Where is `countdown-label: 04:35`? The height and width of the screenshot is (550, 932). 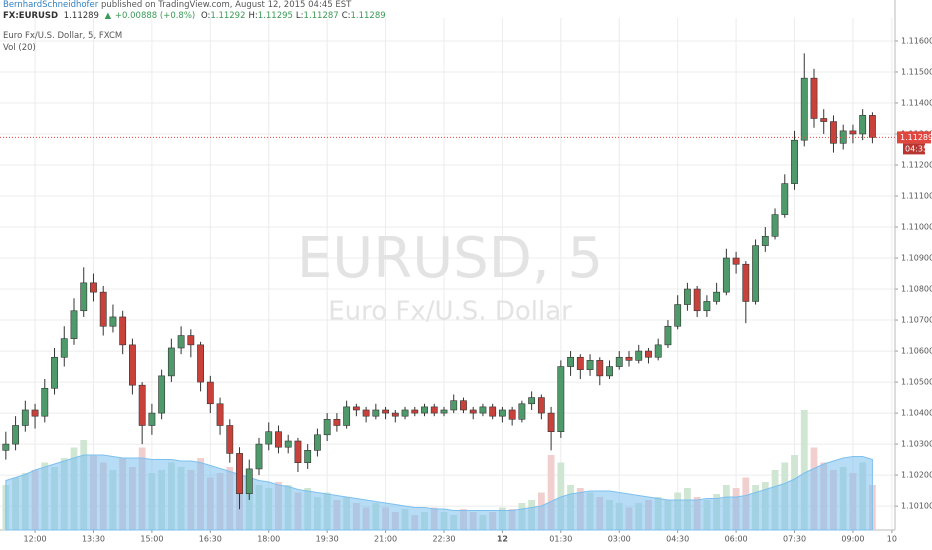 countdown-label: 04:35 is located at coordinates (916, 148).